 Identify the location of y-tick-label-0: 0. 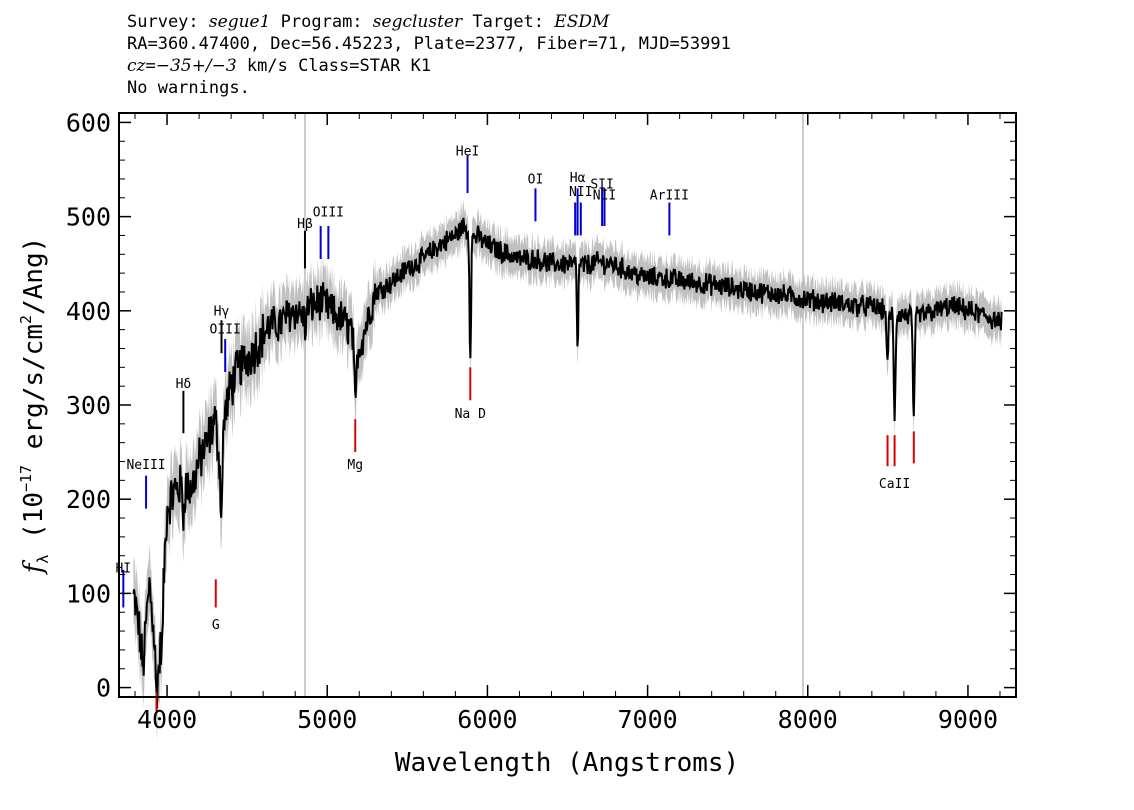
(103, 688).